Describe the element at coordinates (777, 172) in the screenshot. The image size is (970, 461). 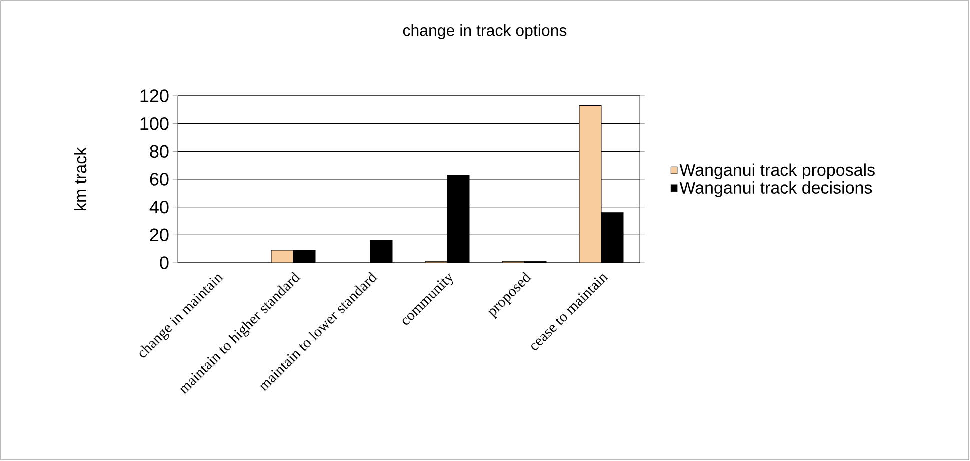
I see `legend-label: Wanganui track proposals` at that location.